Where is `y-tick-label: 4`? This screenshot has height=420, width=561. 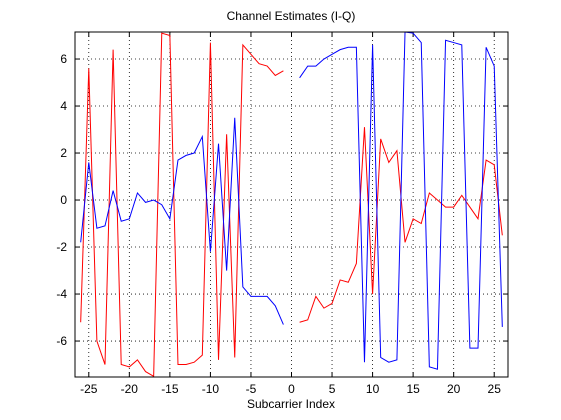
y-tick-label: 4 is located at coordinates (63, 106).